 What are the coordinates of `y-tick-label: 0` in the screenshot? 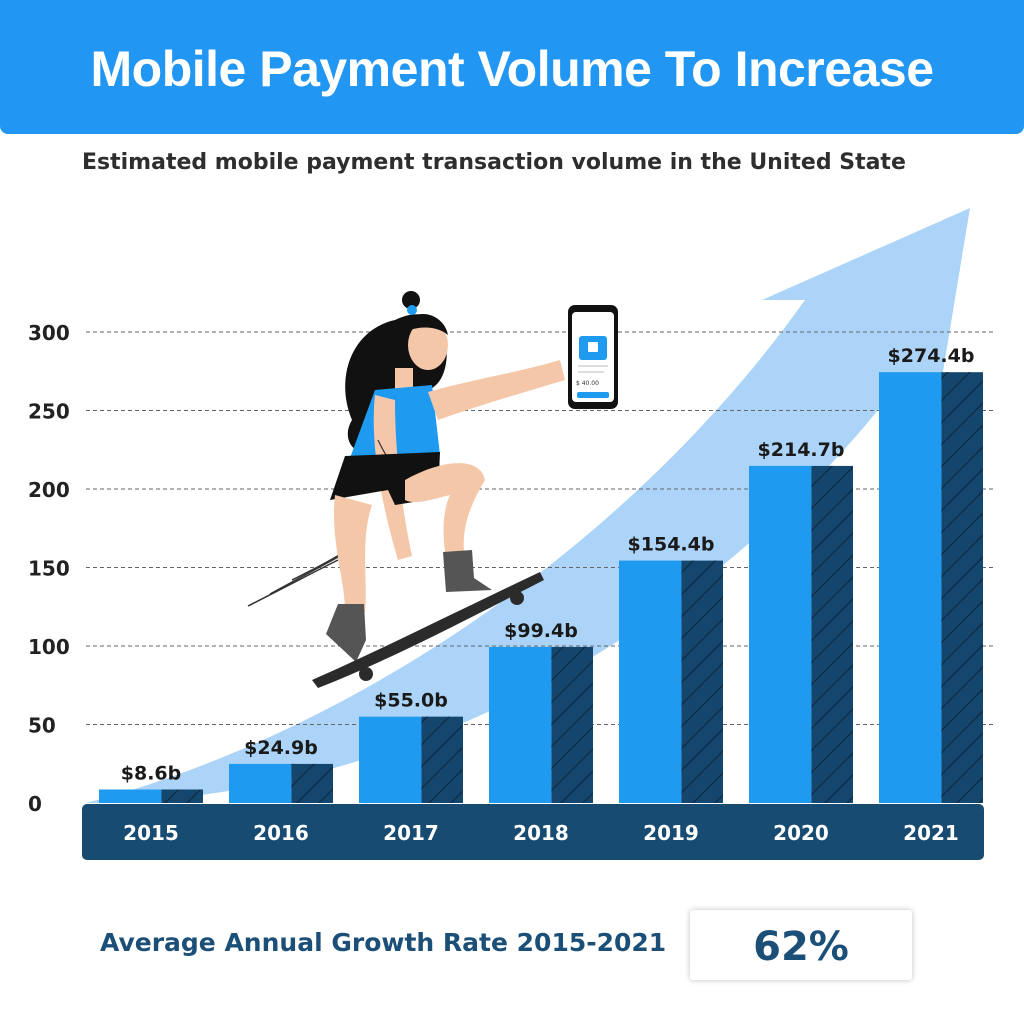 It's located at (35, 804).